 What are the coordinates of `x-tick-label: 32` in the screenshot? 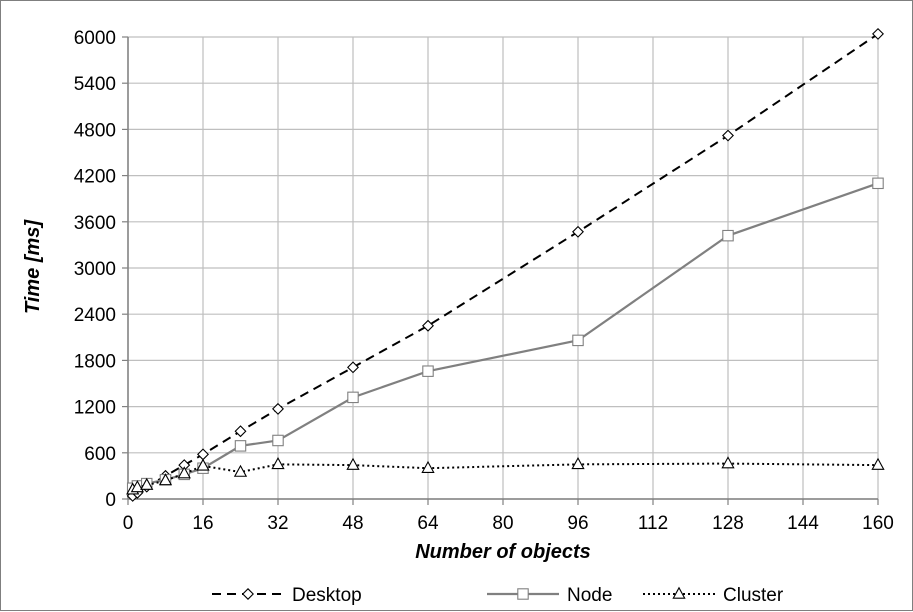 It's located at (277, 523).